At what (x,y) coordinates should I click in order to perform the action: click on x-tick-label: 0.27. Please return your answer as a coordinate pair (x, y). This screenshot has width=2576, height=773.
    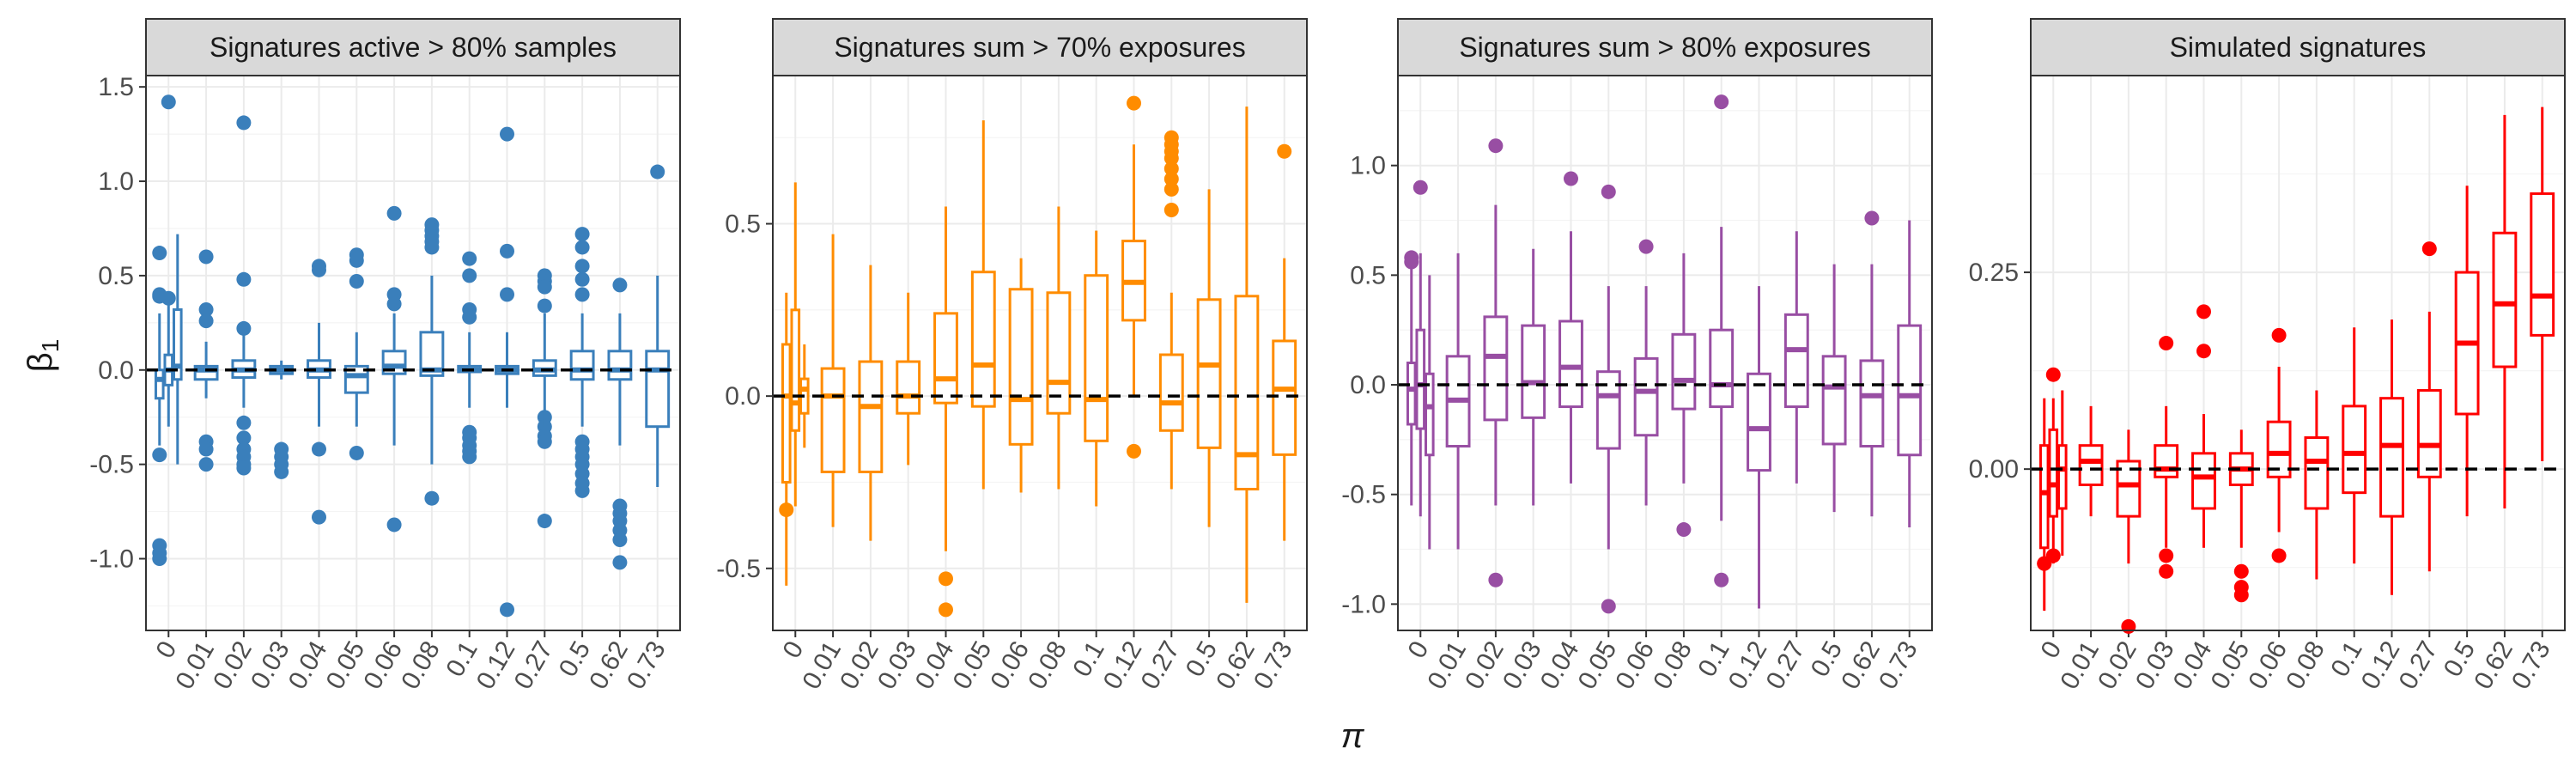
    Looking at the image, I should click on (534, 665).